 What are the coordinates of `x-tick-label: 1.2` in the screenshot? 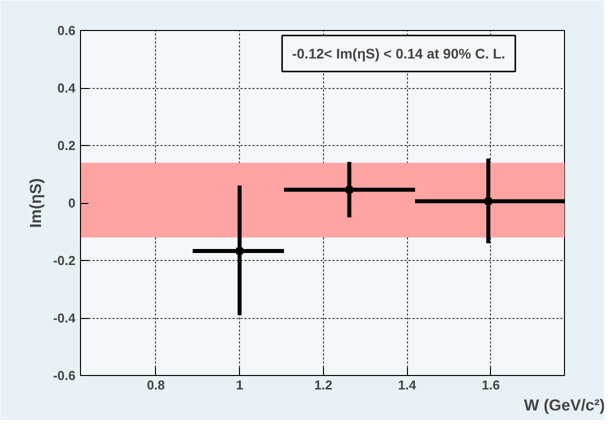 It's located at (323, 385).